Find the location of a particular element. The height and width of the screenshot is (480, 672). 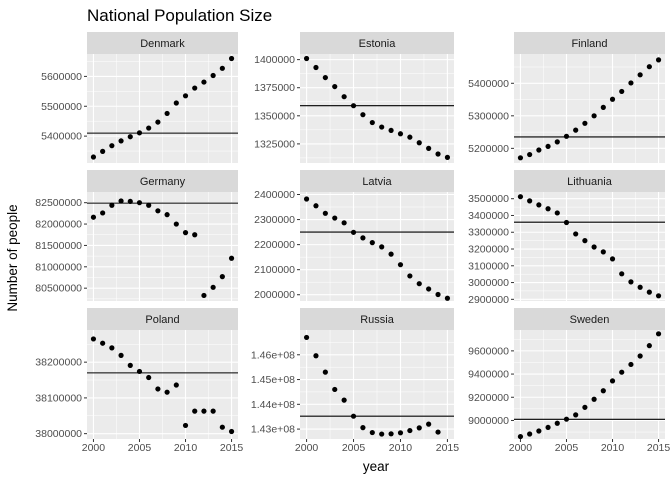

y-tick-label: 1.45e+08 is located at coordinates (273, 380).